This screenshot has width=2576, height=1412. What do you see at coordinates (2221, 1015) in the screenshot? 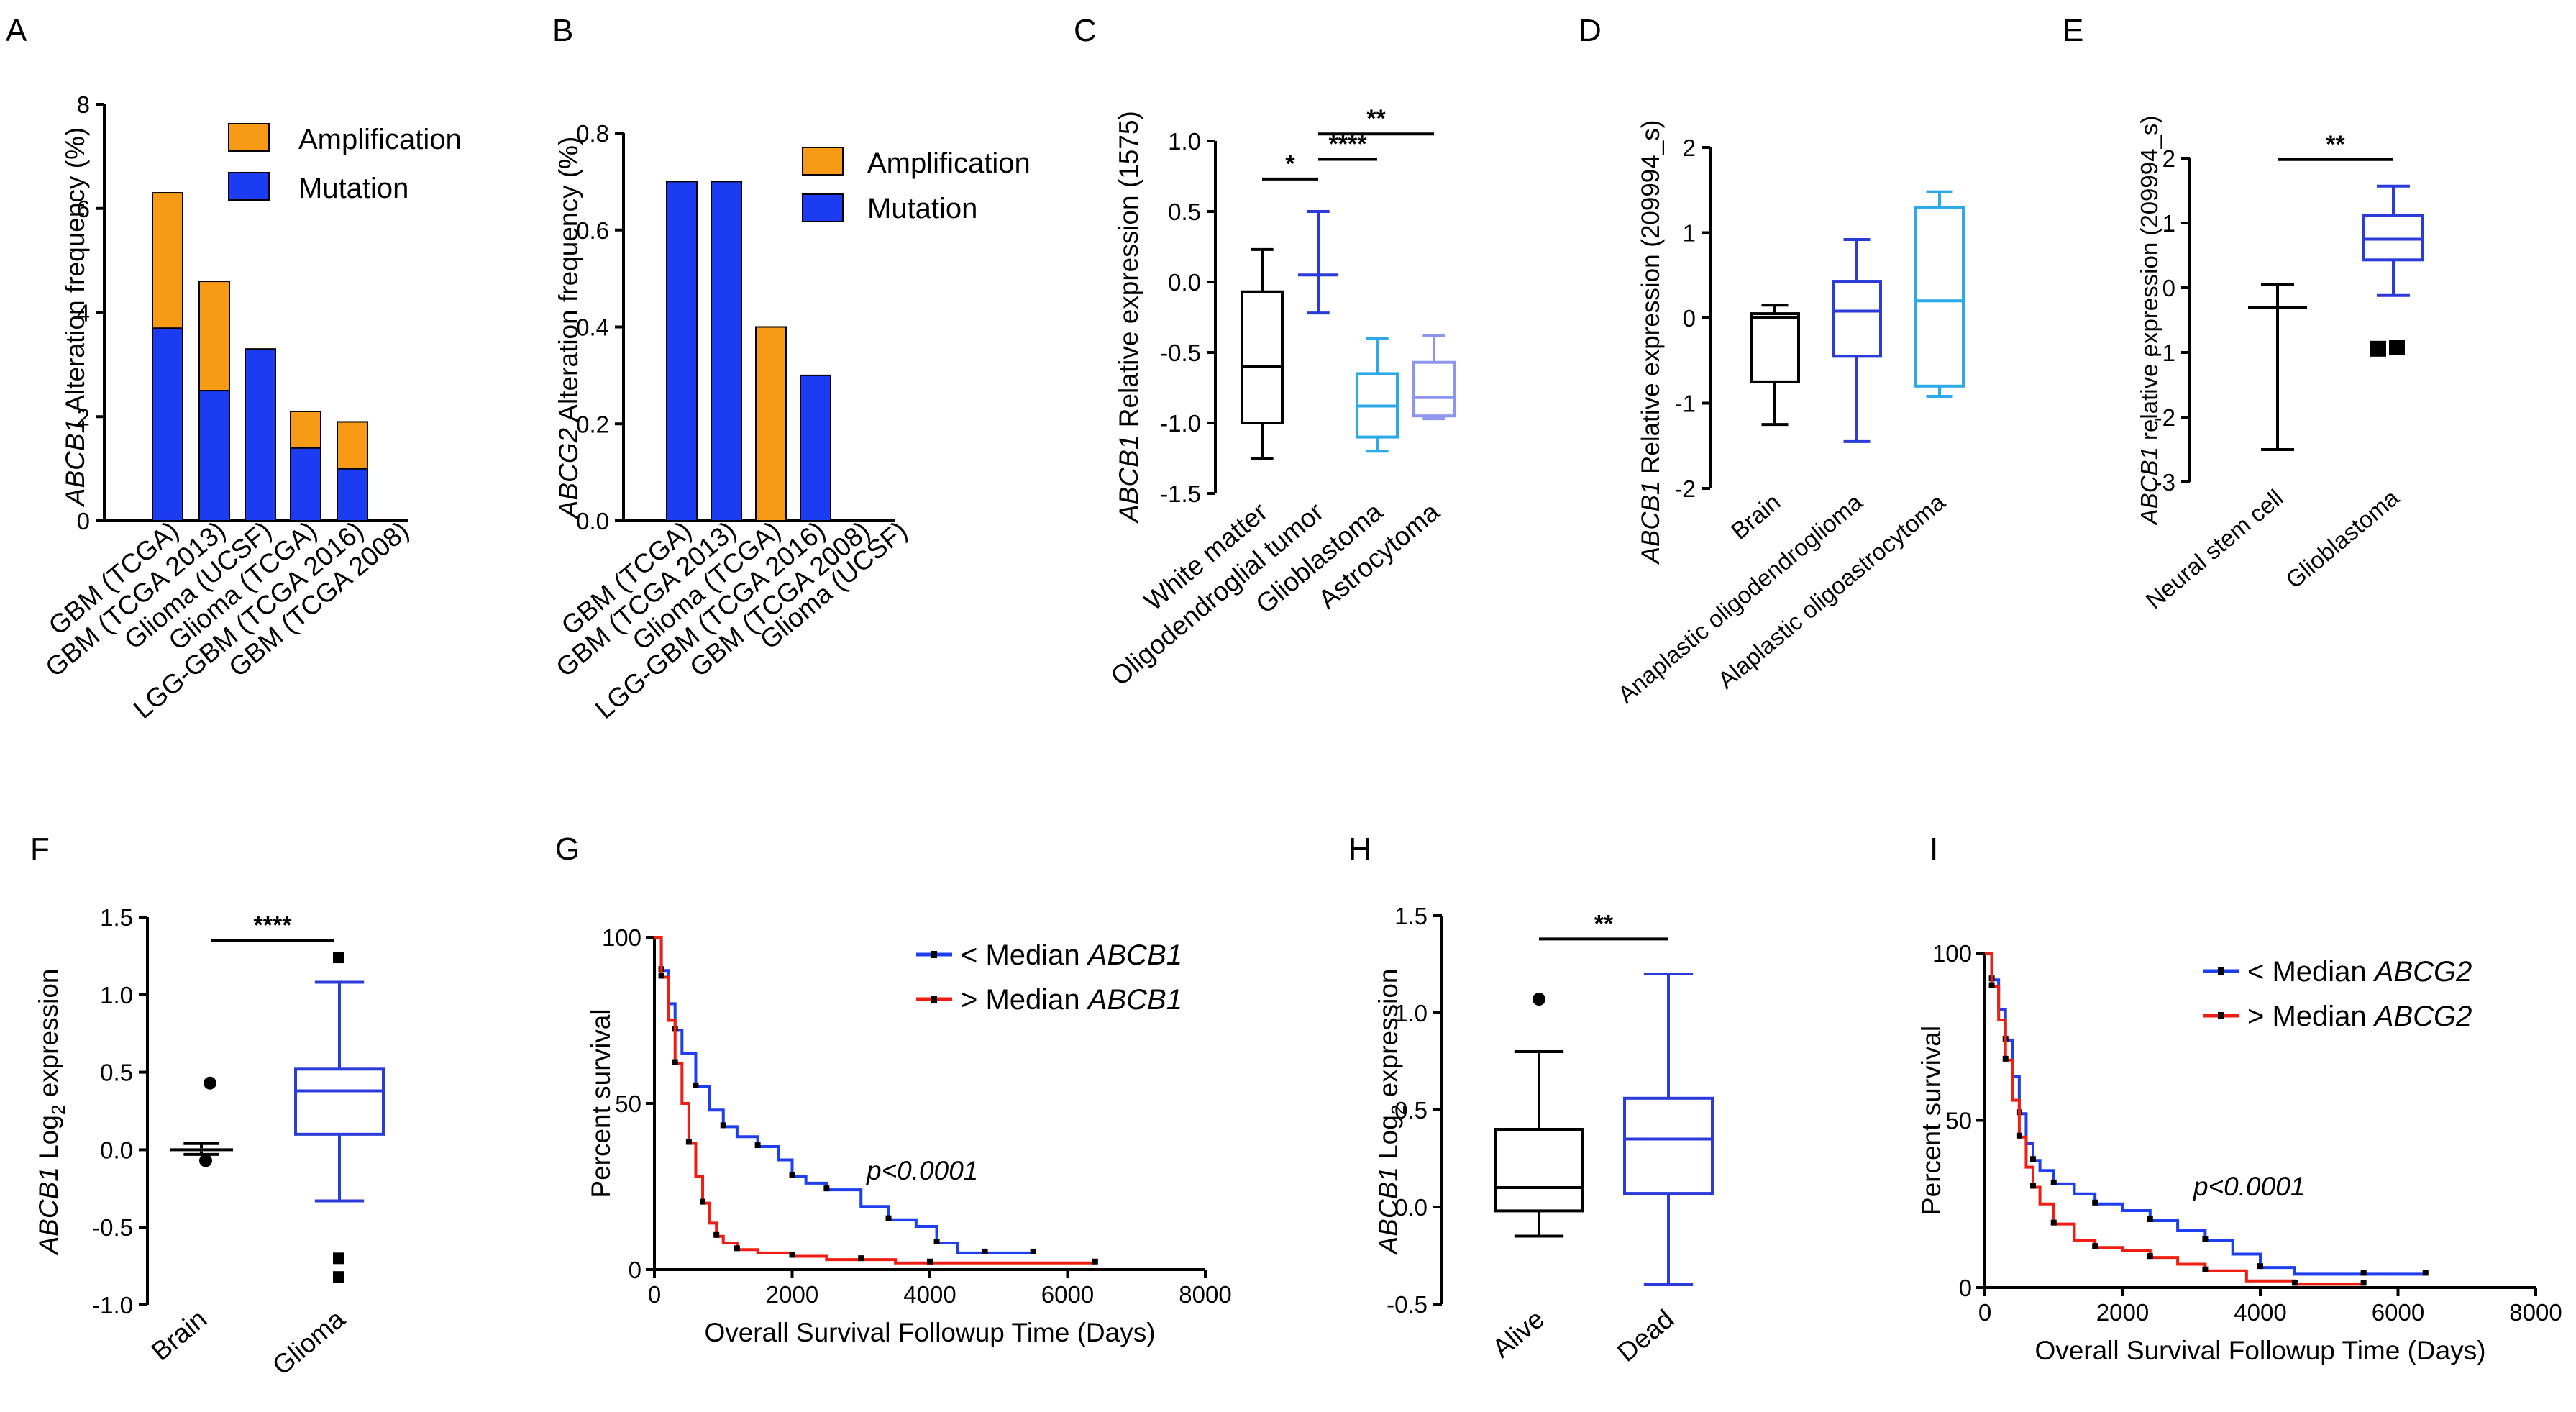
I see `legend-censor-mark` at bounding box center [2221, 1015].